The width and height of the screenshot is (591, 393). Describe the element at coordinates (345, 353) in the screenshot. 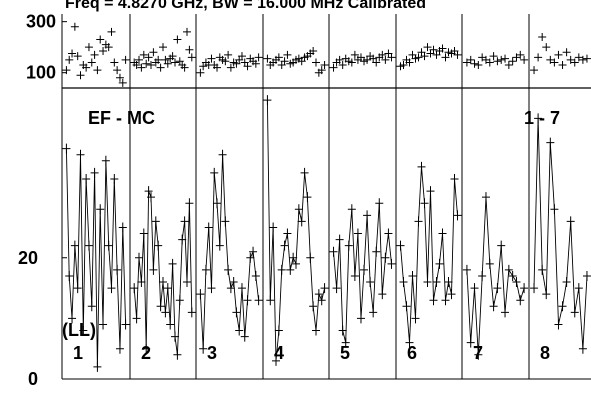

I see `segment-number-label: 5` at that location.